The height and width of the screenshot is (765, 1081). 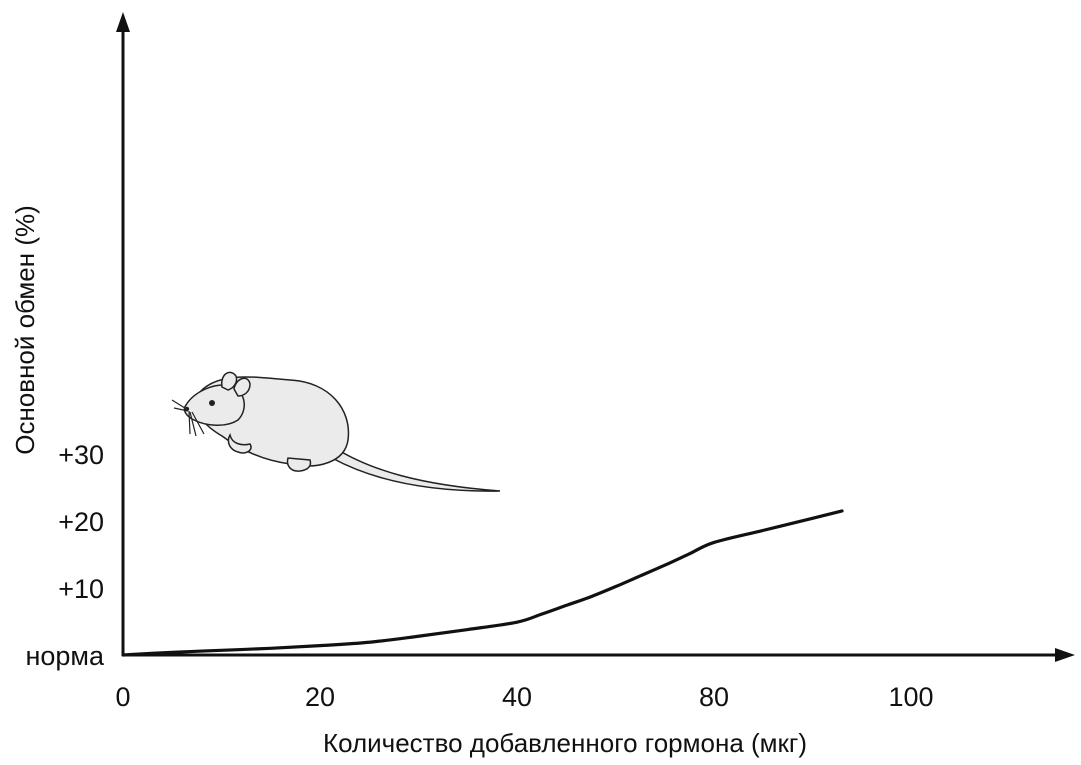 What do you see at coordinates (188, 418) in the screenshot?
I see `mouse-whiskers` at bounding box center [188, 418].